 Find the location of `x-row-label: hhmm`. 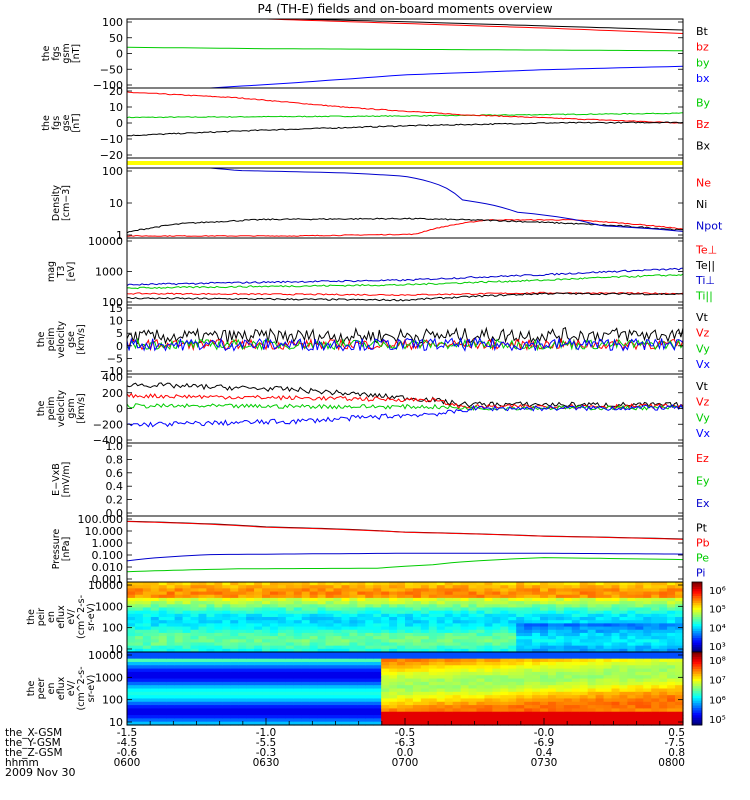

x-row-label: hhmm is located at coordinates (22, 763).